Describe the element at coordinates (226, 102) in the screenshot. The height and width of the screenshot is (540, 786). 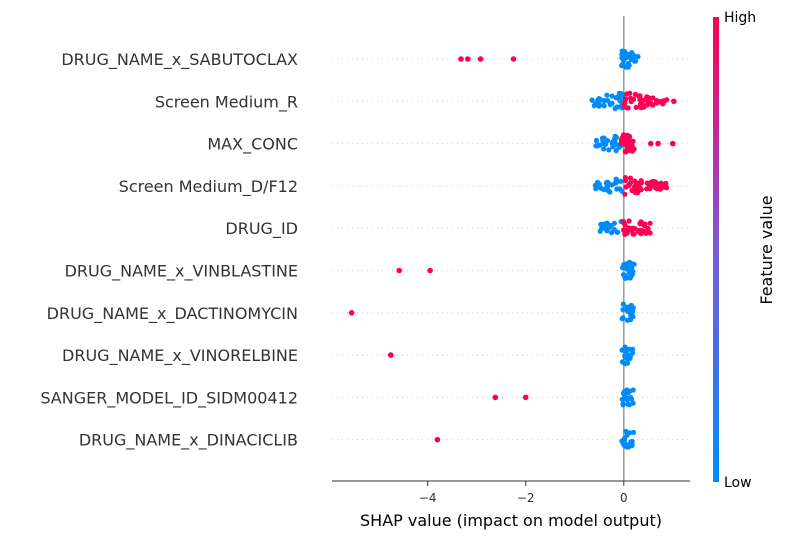
I see `feature-label: Screen Medium_R` at that location.